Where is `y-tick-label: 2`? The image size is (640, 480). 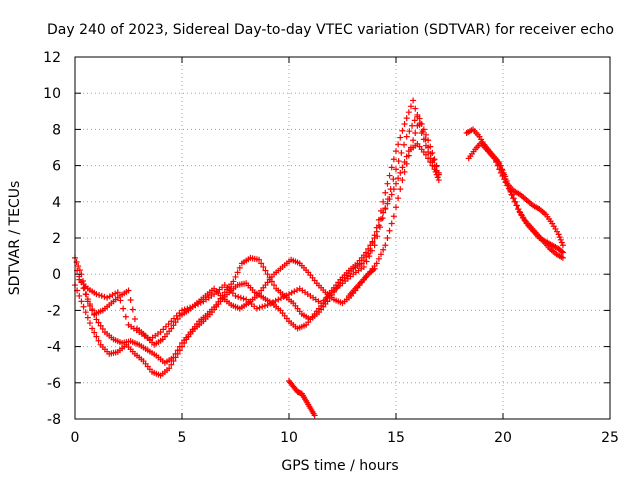 y-tick-label: 2 is located at coordinates (56, 239).